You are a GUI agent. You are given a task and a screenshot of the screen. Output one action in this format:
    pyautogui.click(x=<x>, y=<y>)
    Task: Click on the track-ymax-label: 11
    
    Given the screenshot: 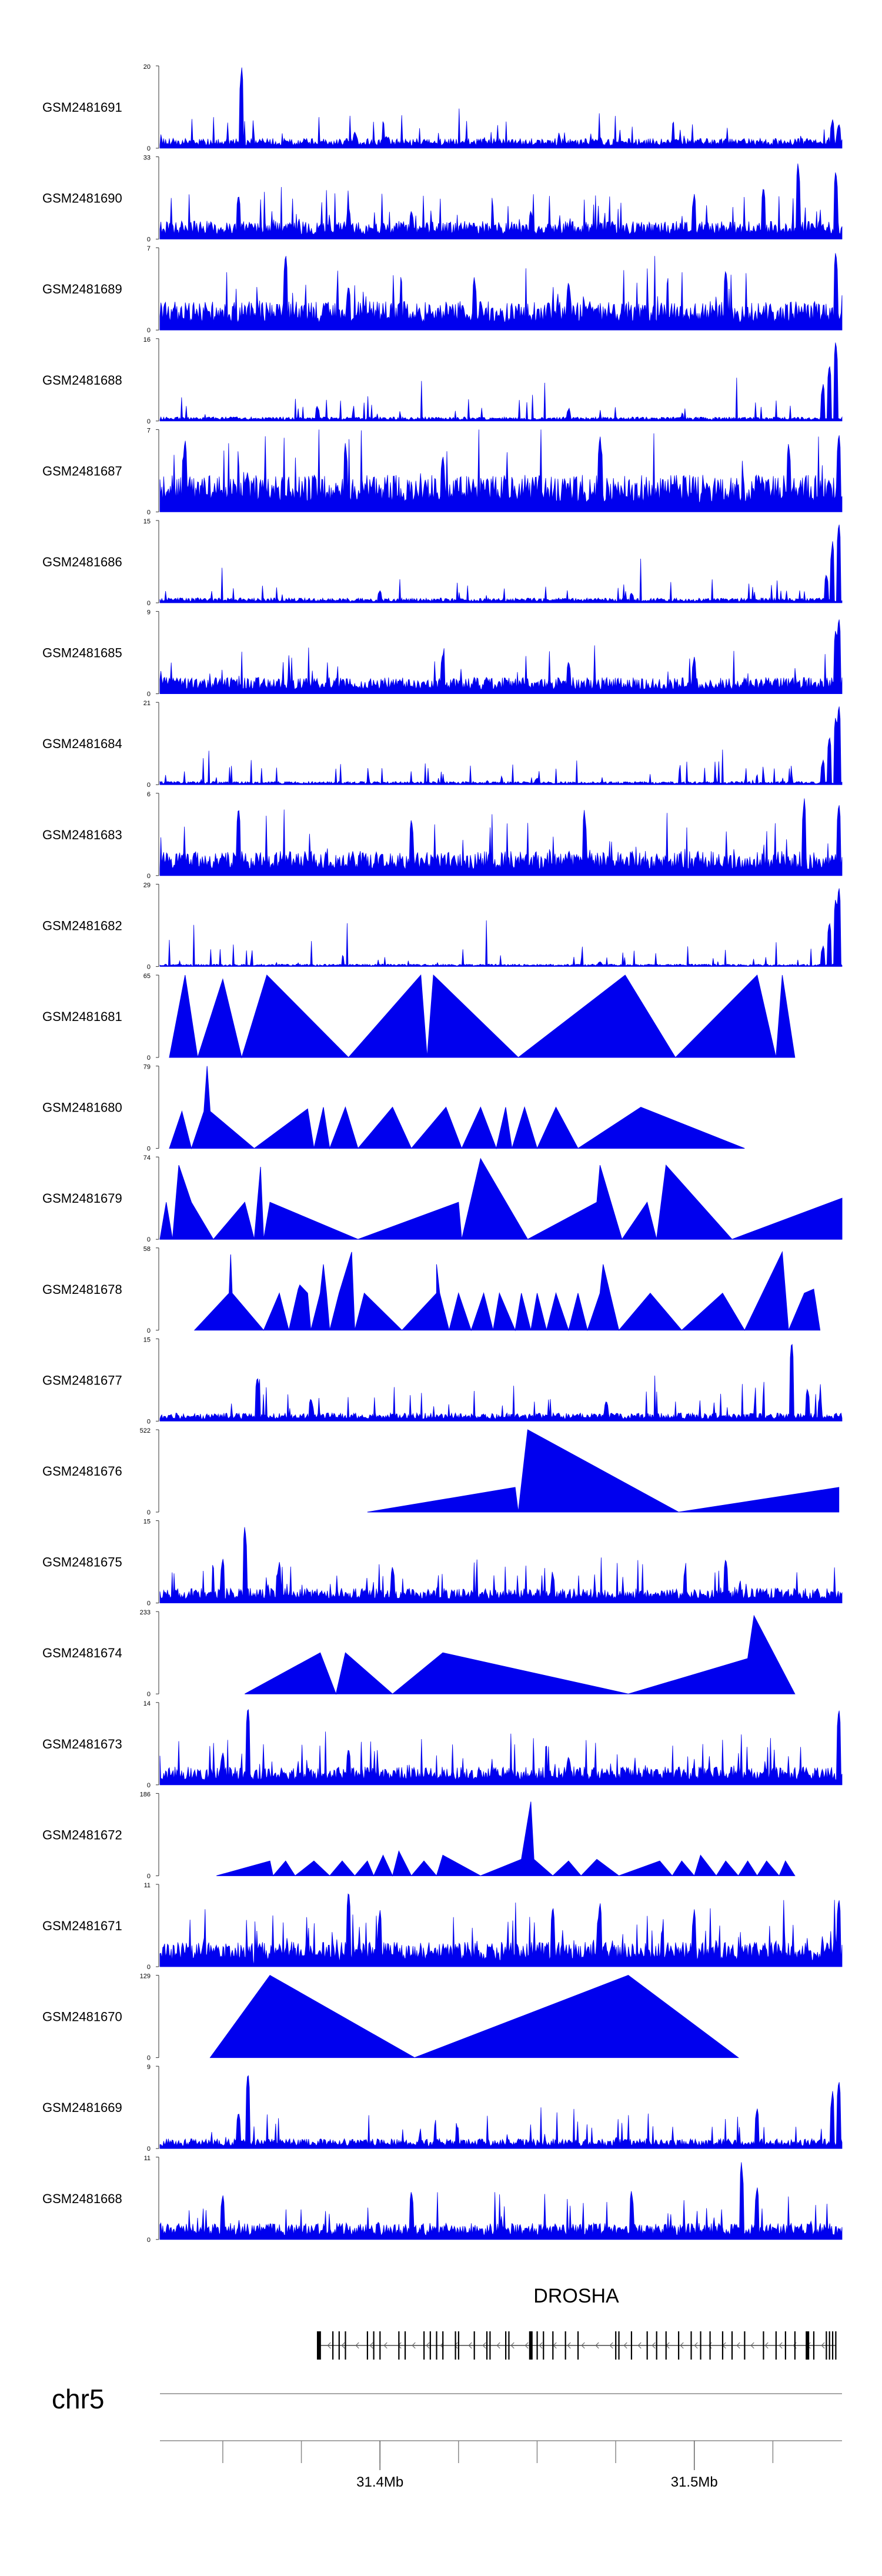 What is the action you would take?
    pyautogui.click(x=147, y=1885)
    